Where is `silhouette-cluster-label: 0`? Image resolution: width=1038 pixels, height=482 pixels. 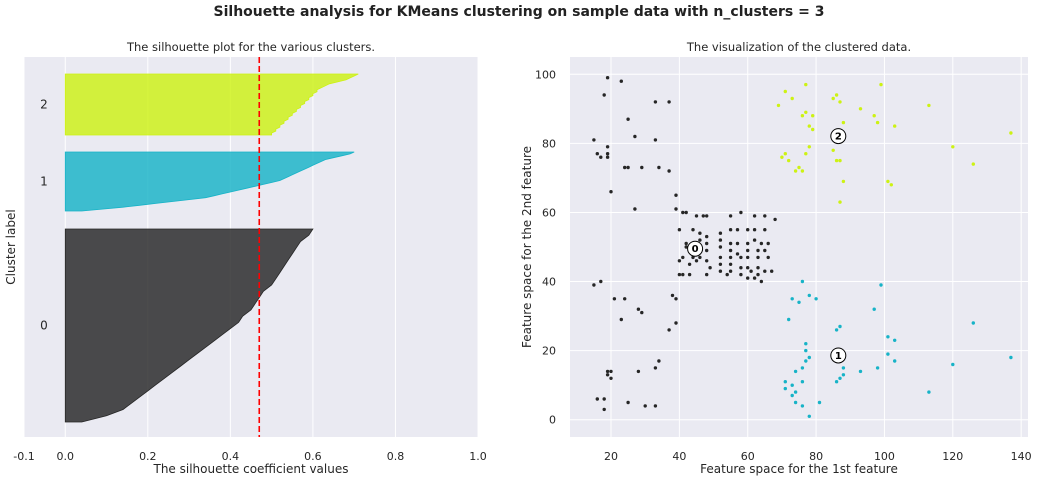 silhouette-cluster-label: 0 is located at coordinates (44, 326).